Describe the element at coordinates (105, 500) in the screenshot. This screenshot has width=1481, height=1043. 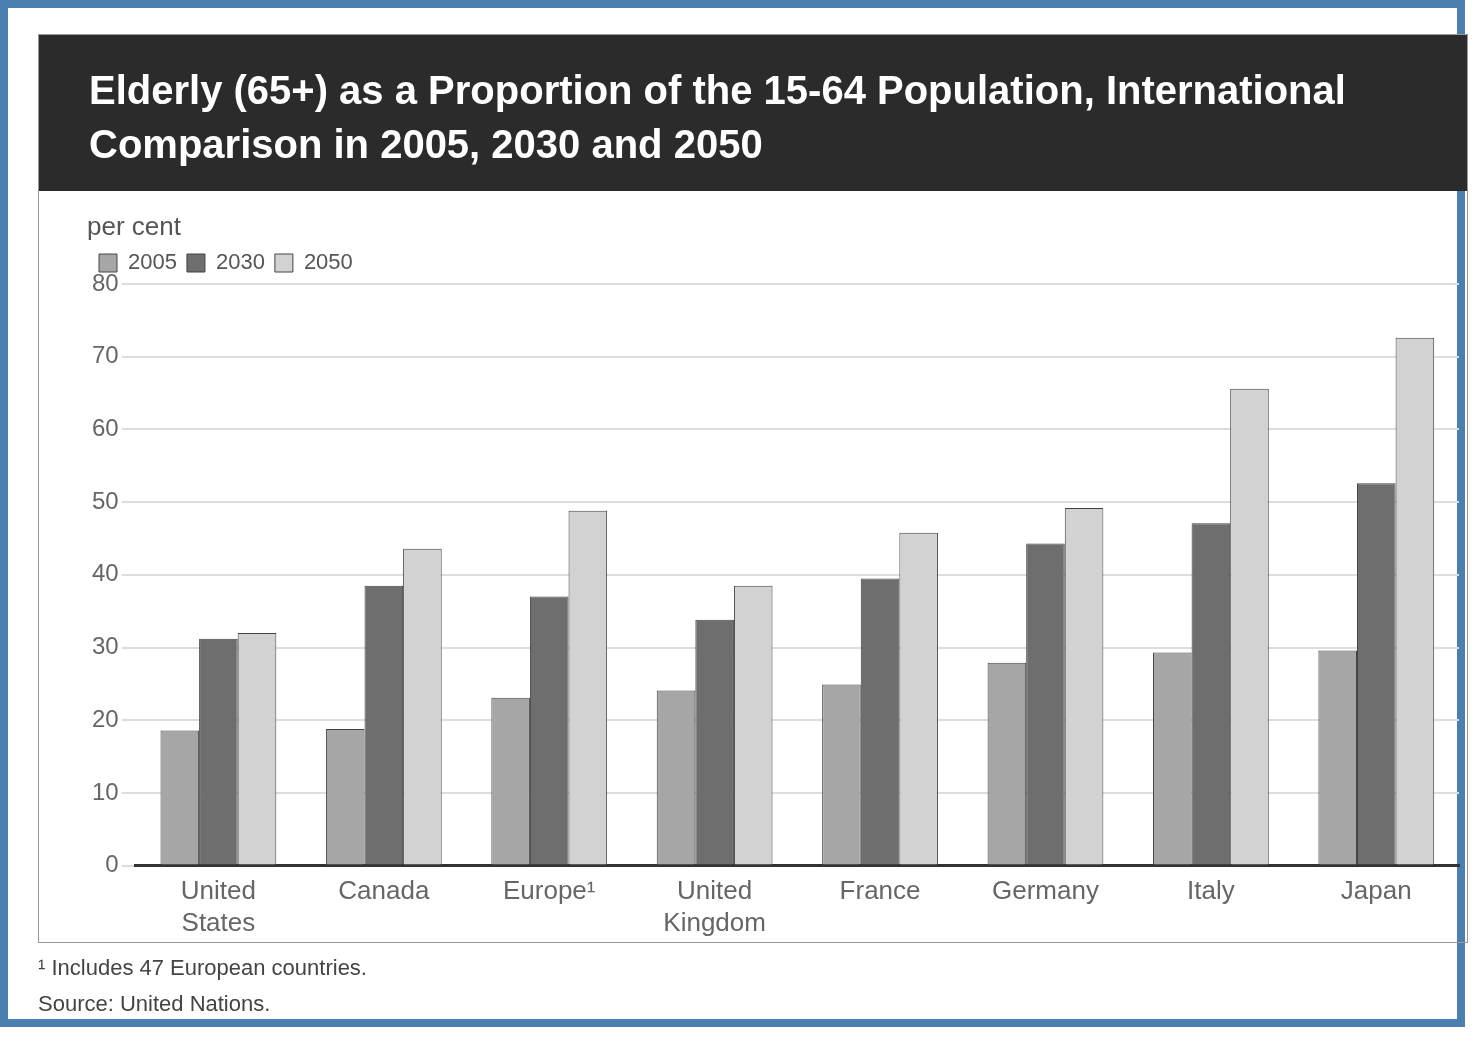
I see `y-tick-label: 50` at that location.